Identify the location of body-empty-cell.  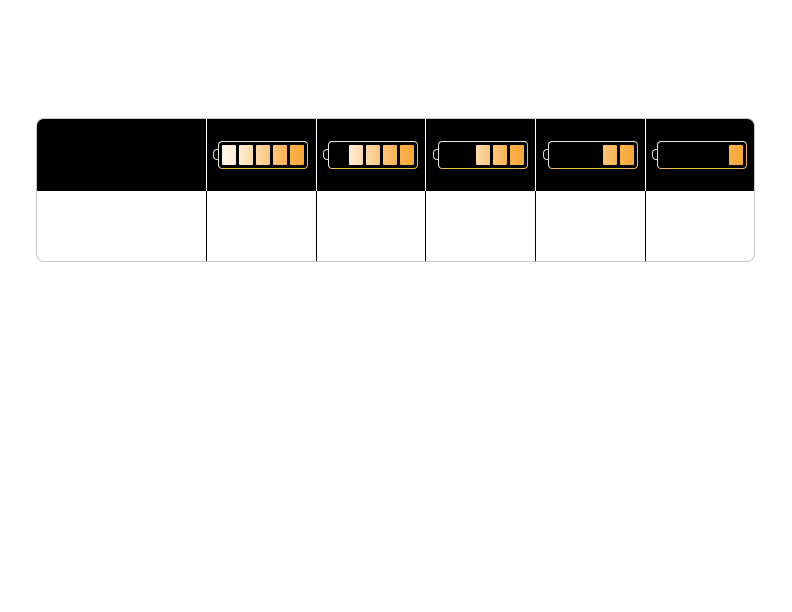
(121, 226).